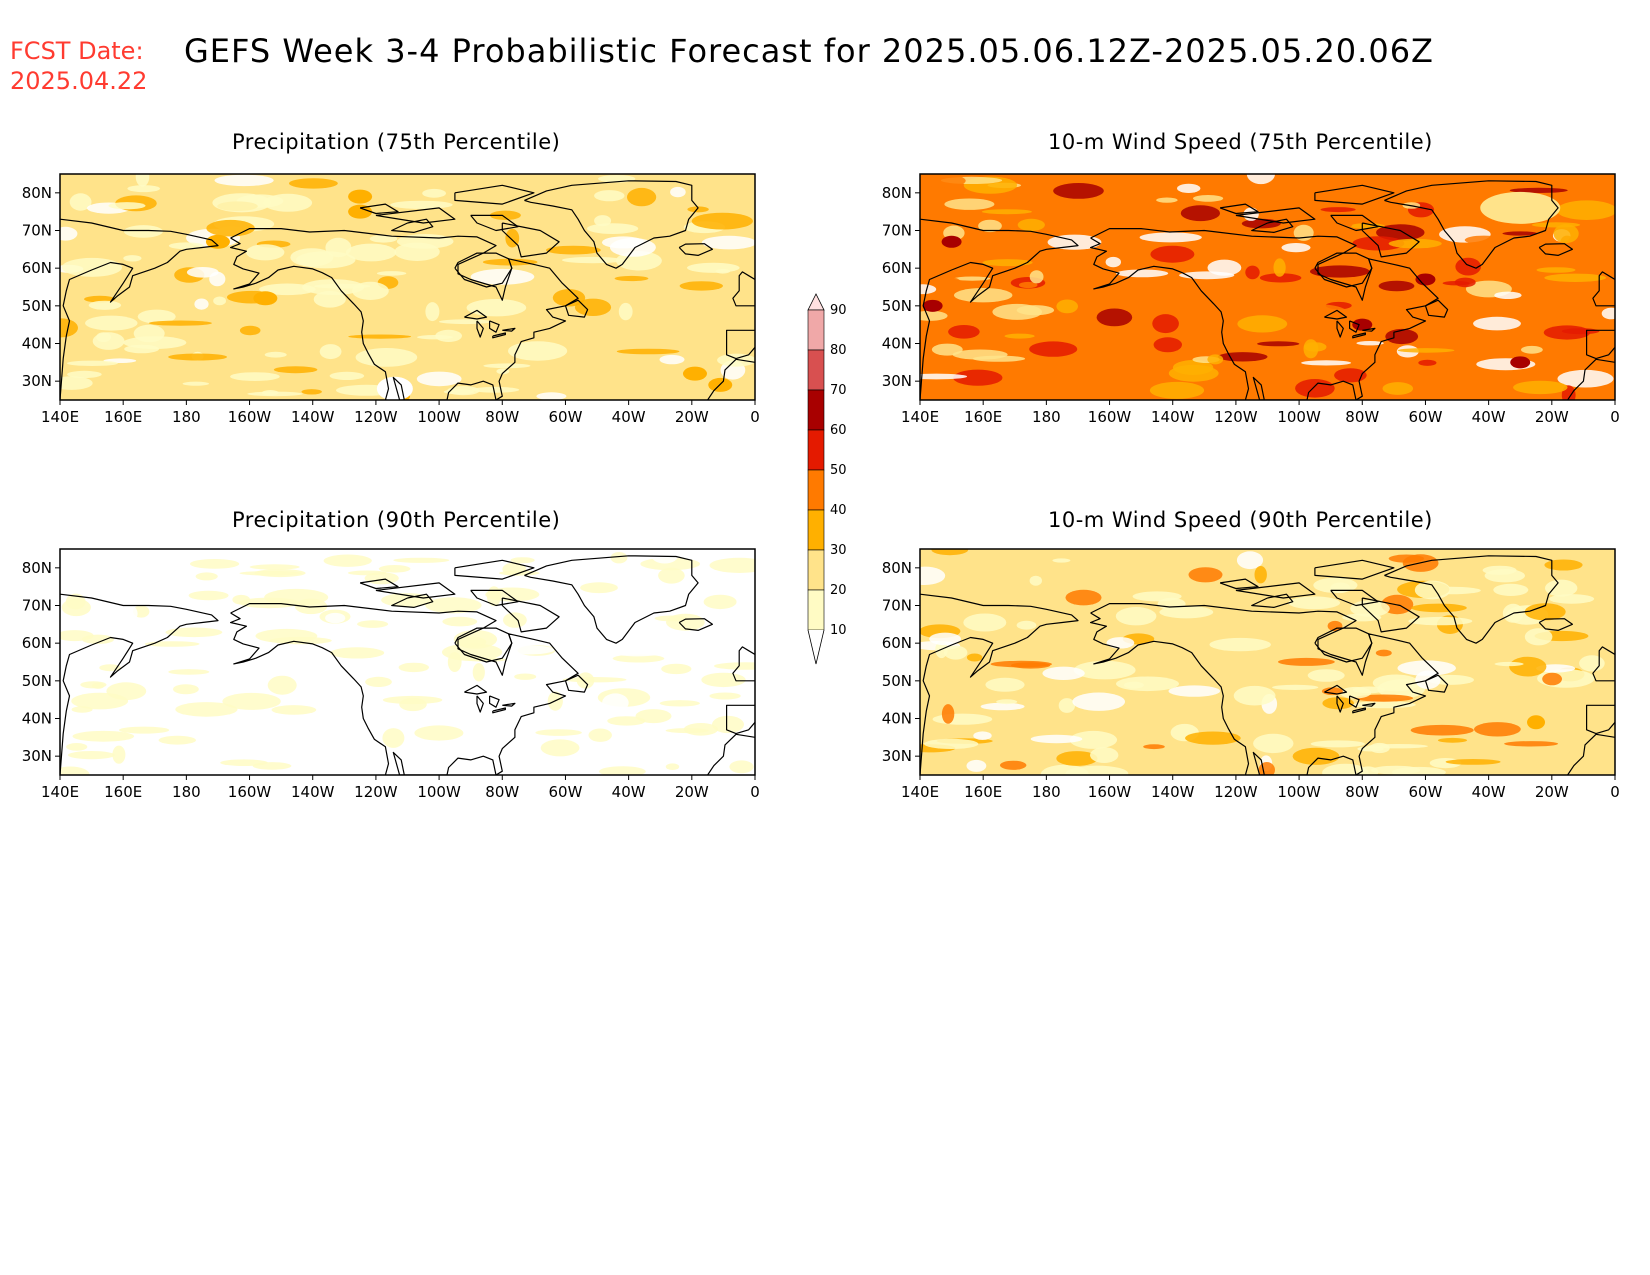 The height and width of the screenshot is (1275, 1650). What do you see at coordinates (999, 684) in the screenshot?
I see `coastline-asia` at bounding box center [999, 684].